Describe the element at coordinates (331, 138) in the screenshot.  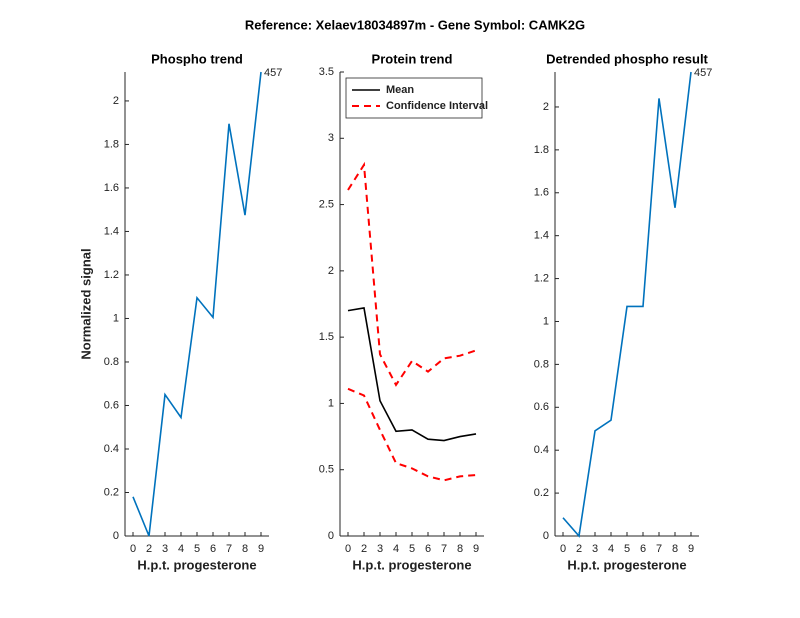
I see `y-tick-label: 3` at that location.